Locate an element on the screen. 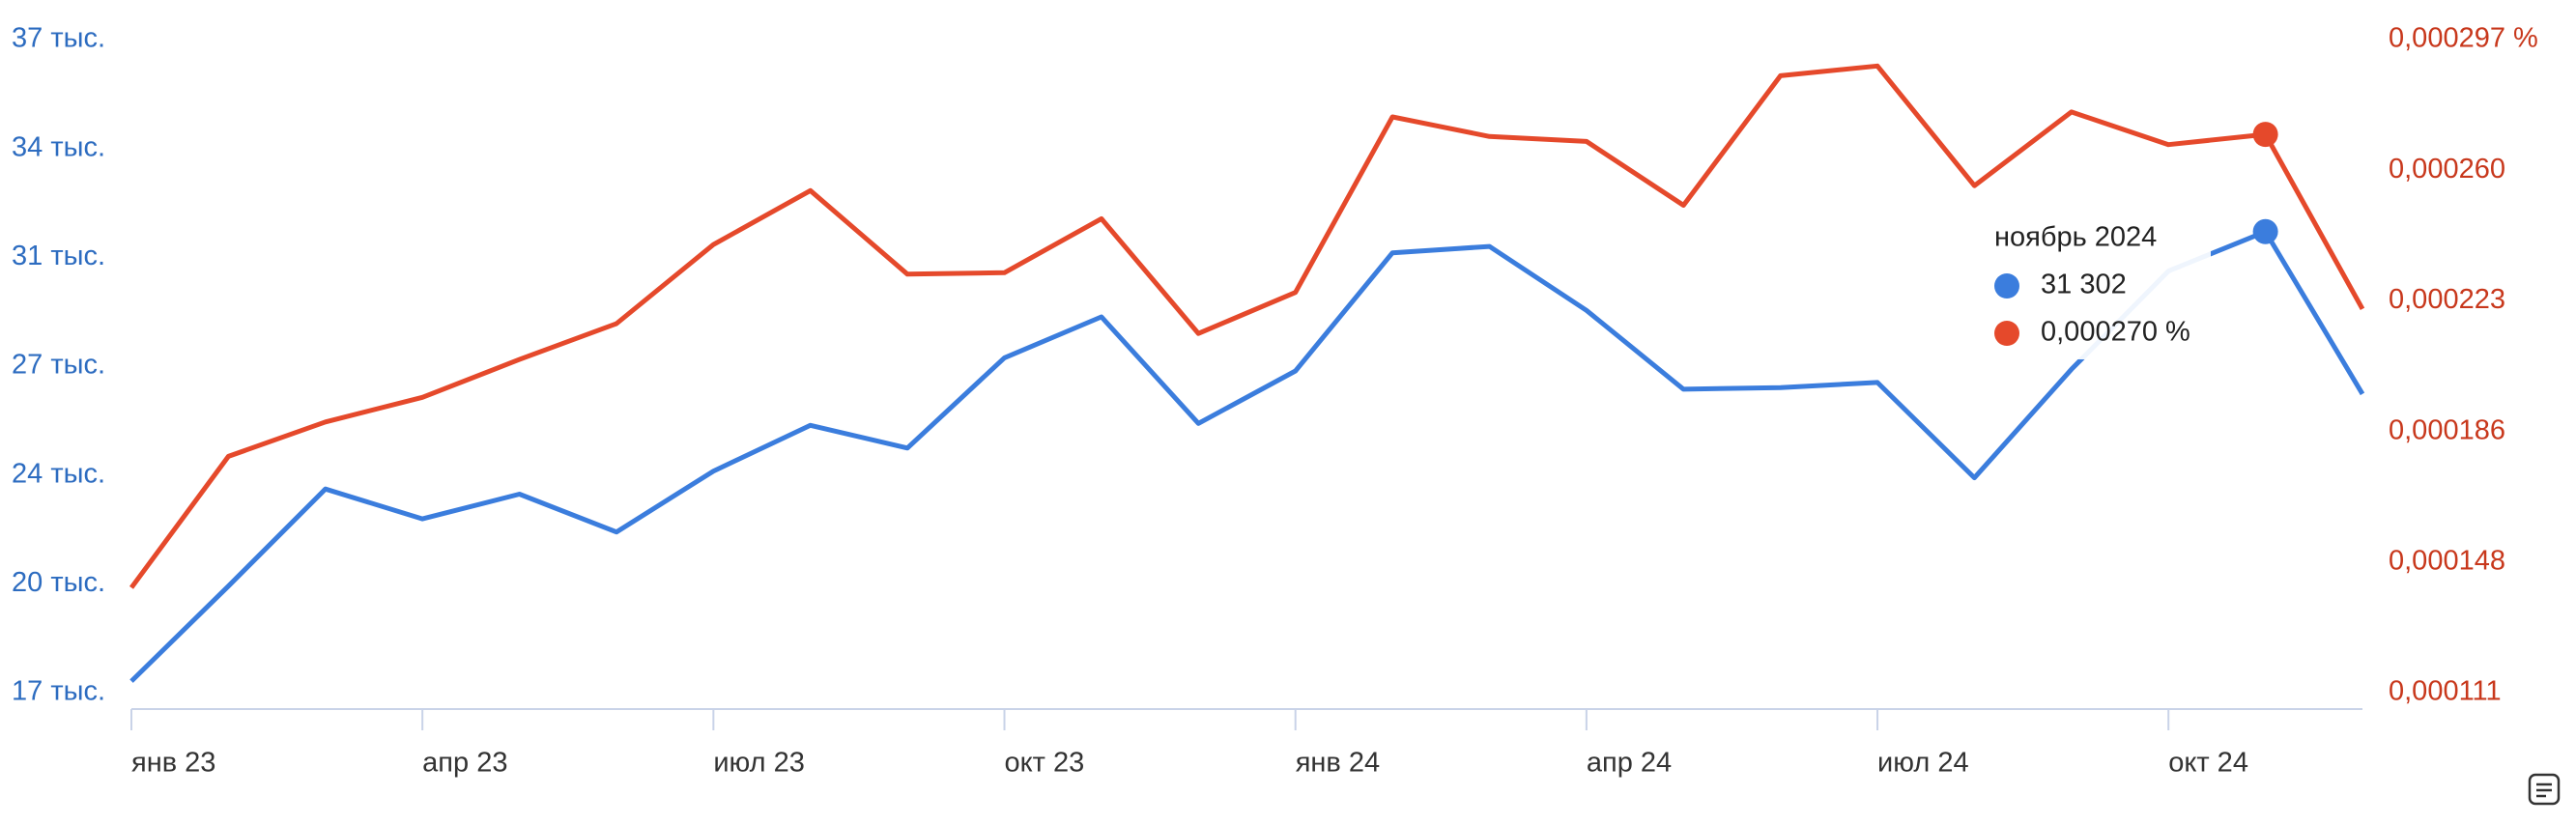 This screenshot has width=2576, height=825. y2-tick-label: 0,000186 is located at coordinates (2447, 429).